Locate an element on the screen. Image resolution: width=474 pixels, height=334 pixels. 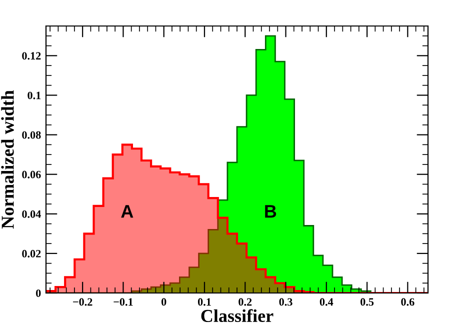
y-tick-label: 0.06 is located at coordinates (31, 174).